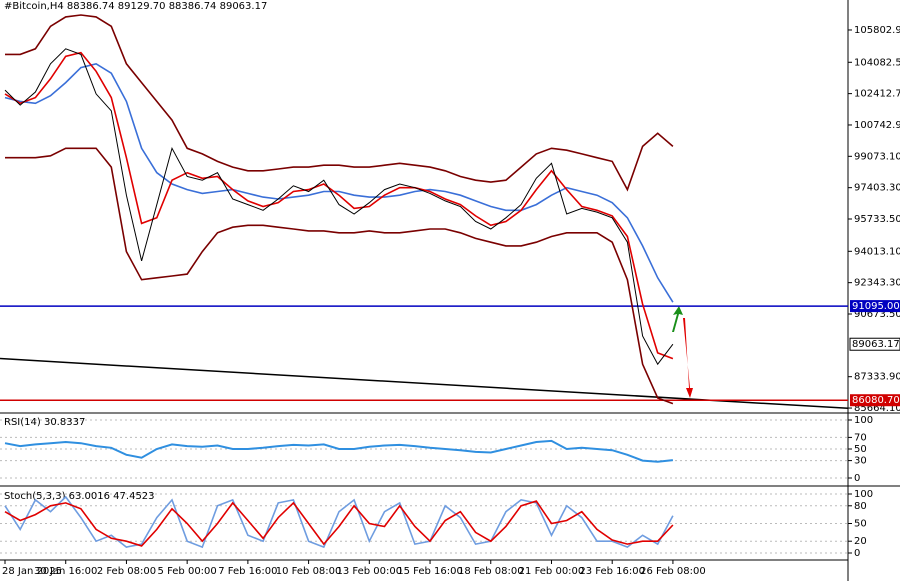  I want to click on y-tick-label: 70, so click(860, 437).